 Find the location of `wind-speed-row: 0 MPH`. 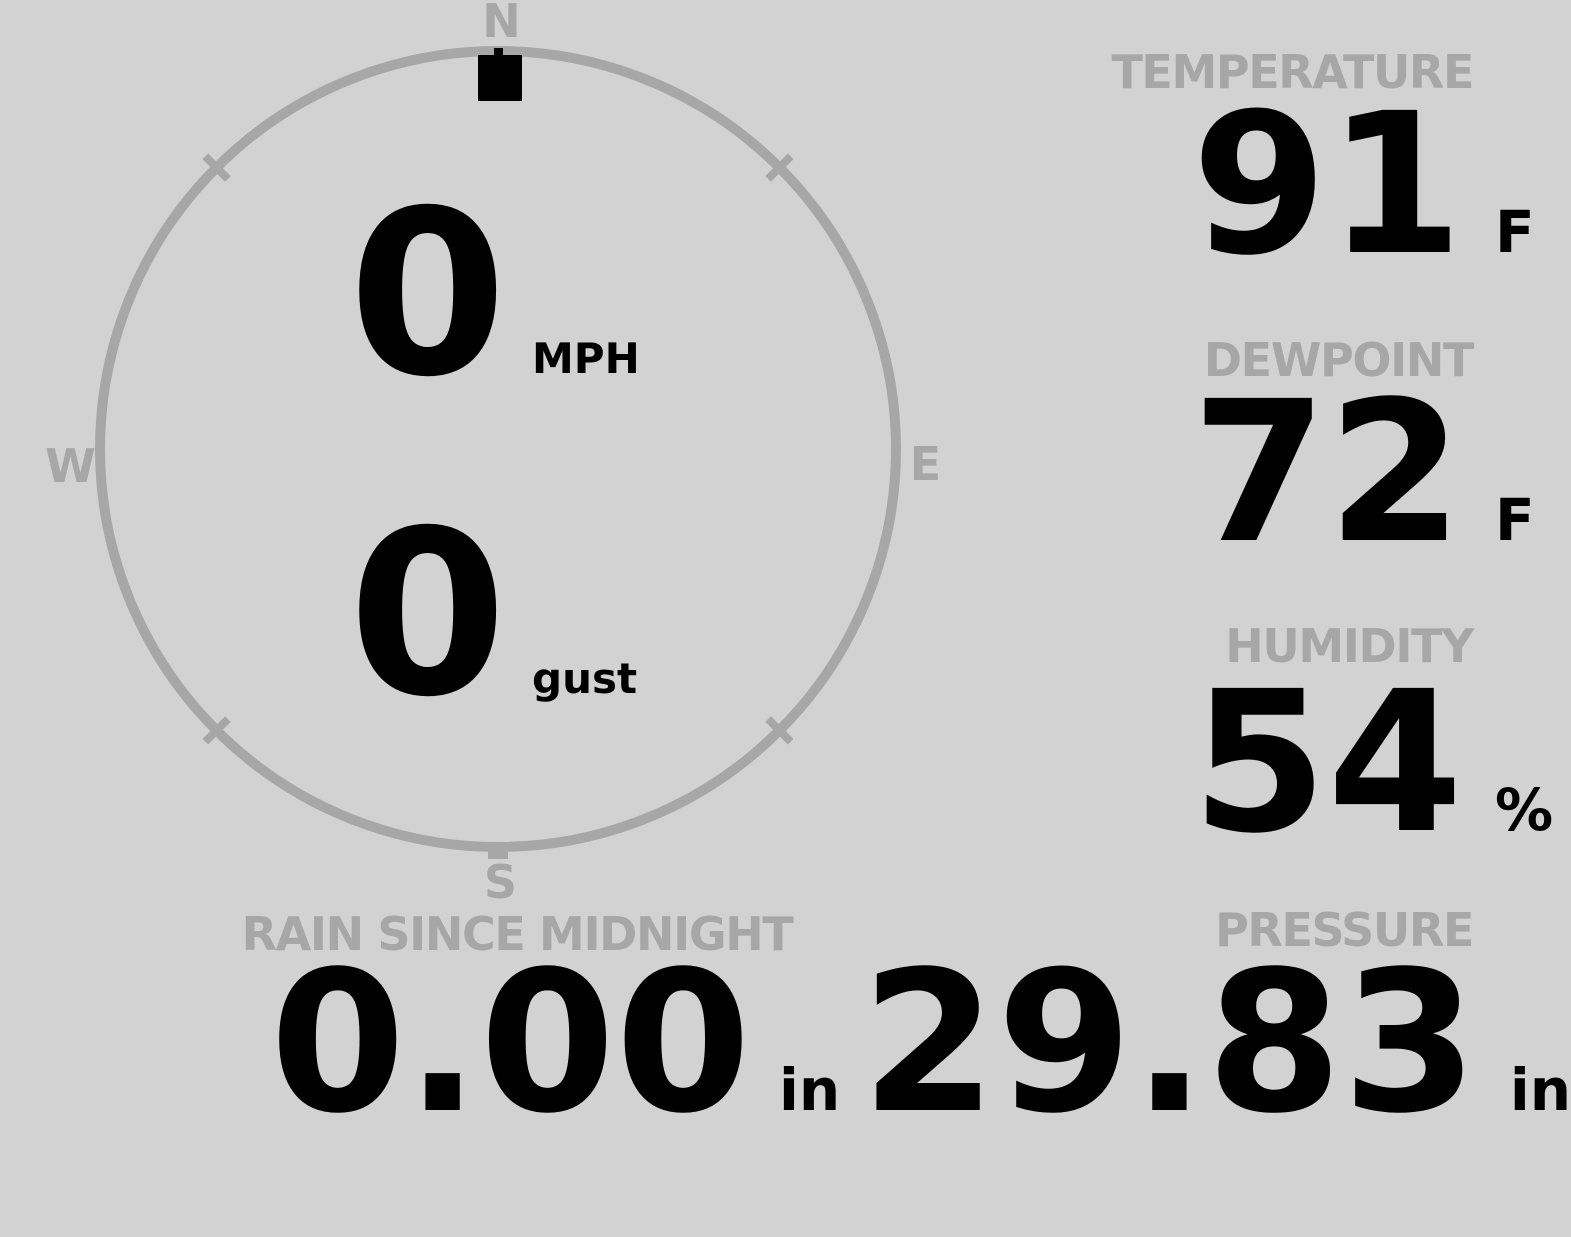

wind-speed-row: 0 MPH is located at coordinates (356, 294).